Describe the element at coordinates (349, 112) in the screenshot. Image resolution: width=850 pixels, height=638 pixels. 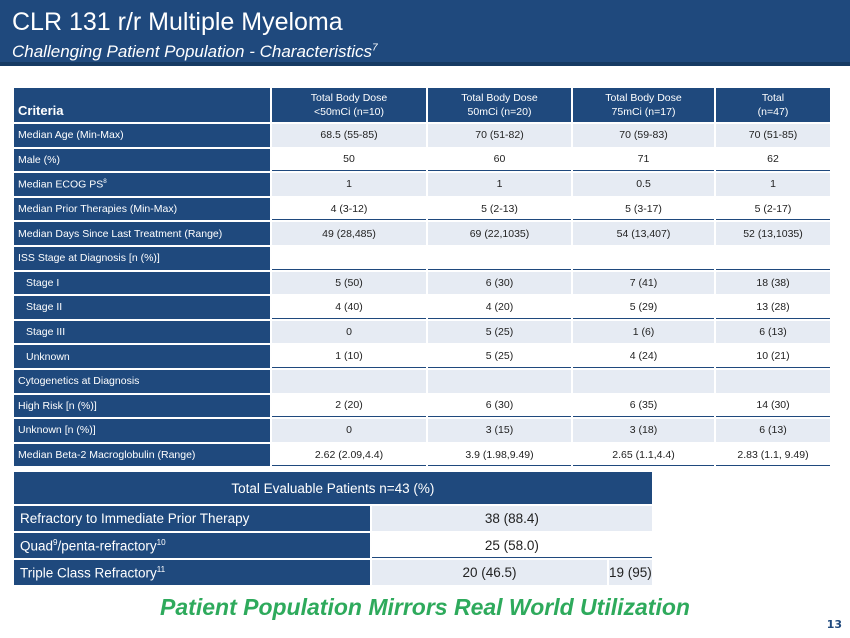
I see `col-line: <50mCi (n=10)` at that location.